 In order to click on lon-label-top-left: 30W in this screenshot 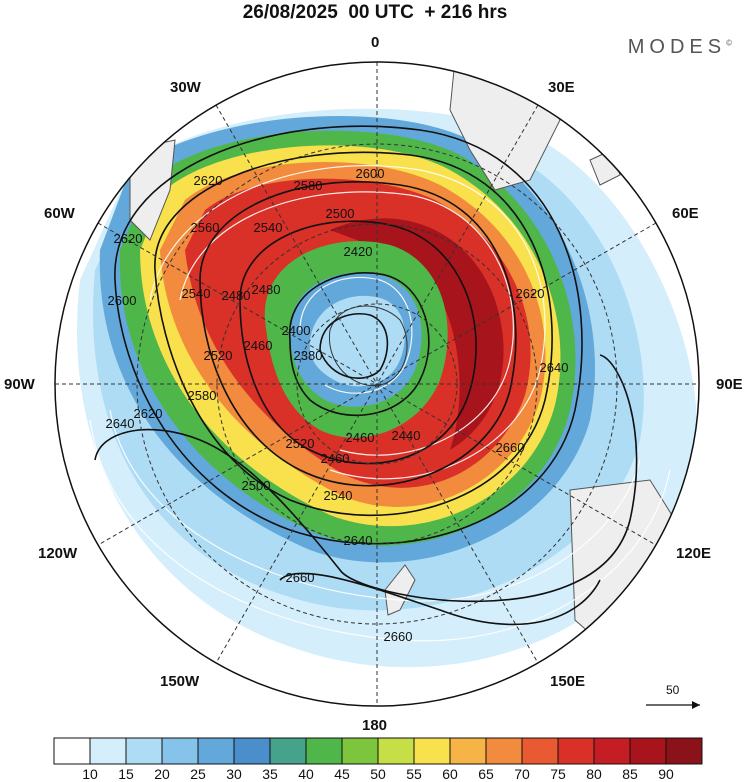, I will do `click(185, 87)`.